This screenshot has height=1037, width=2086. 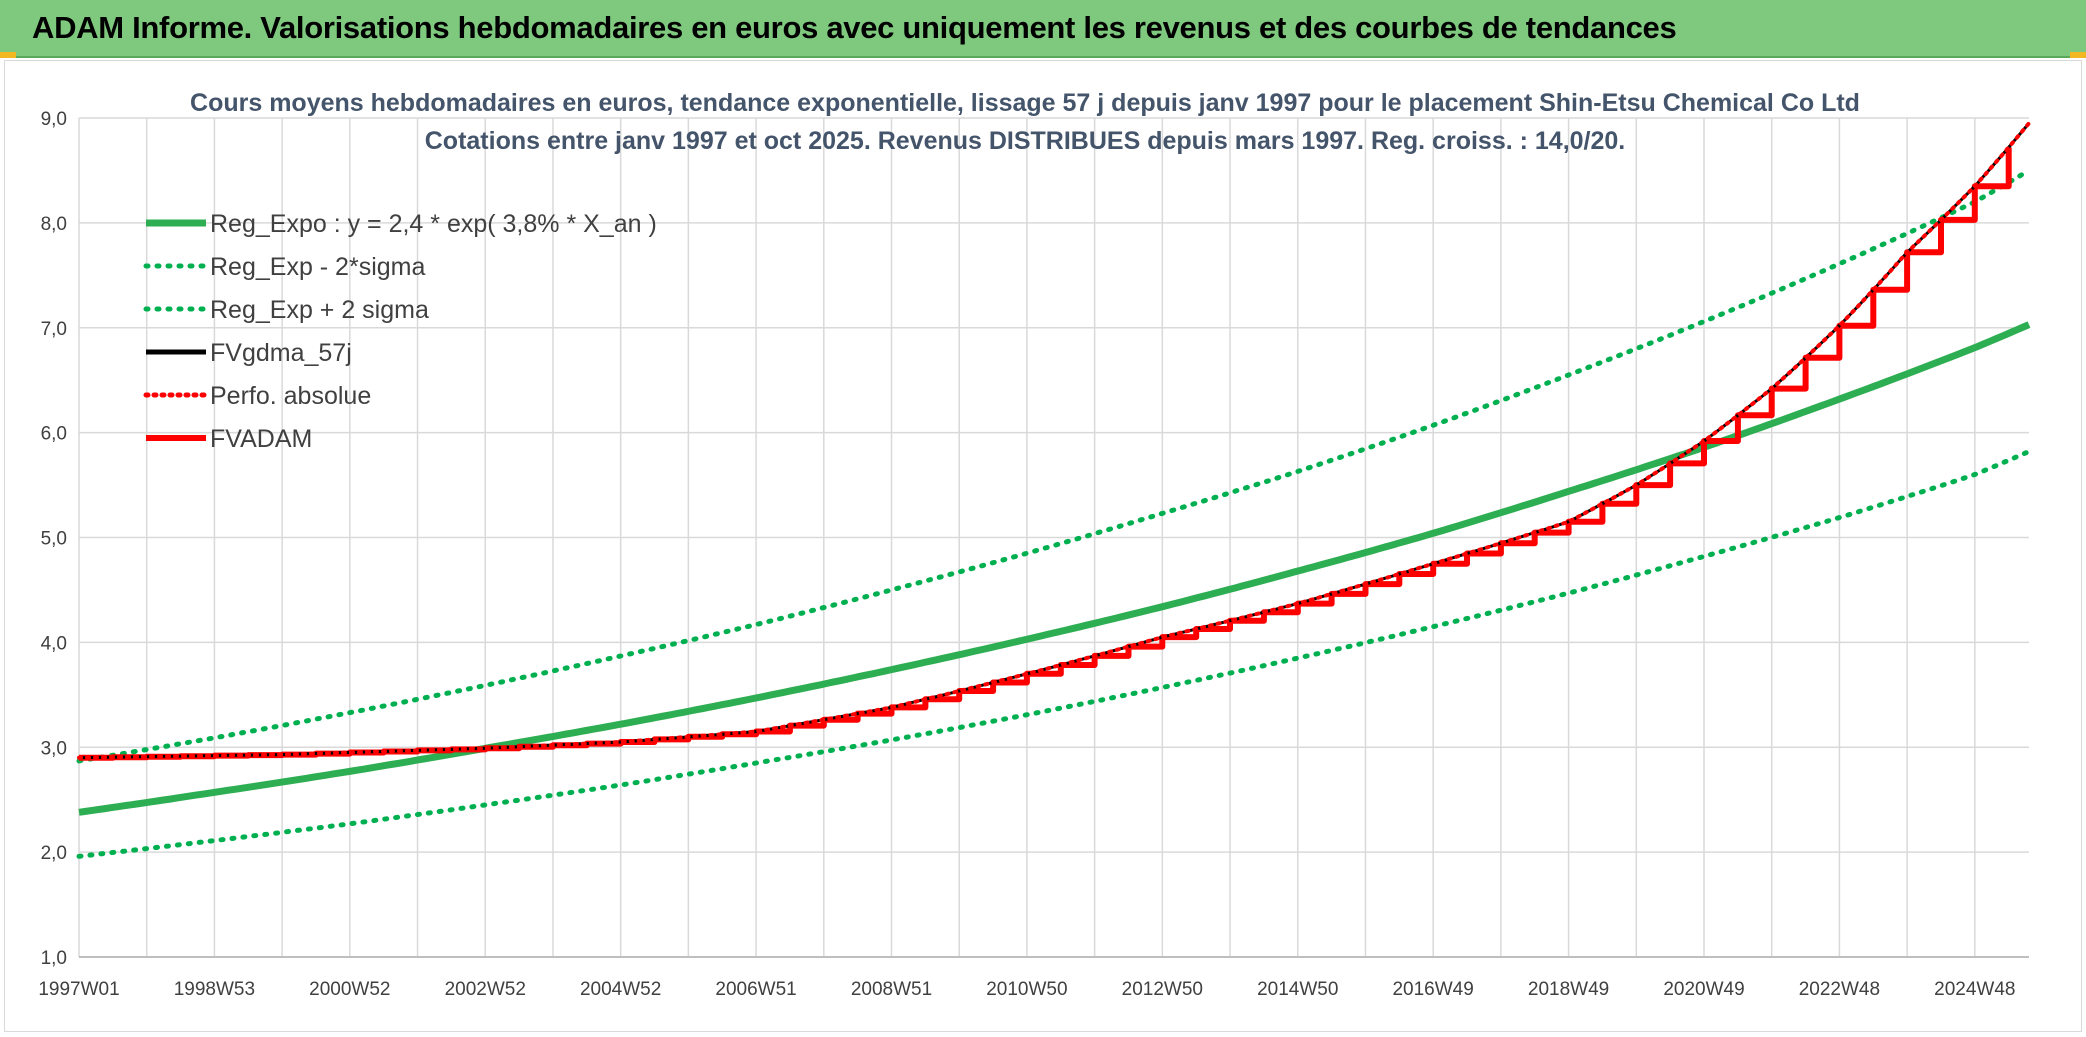 I want to click on x-tick-label: 2016W49, so click(x=1432, y=989).